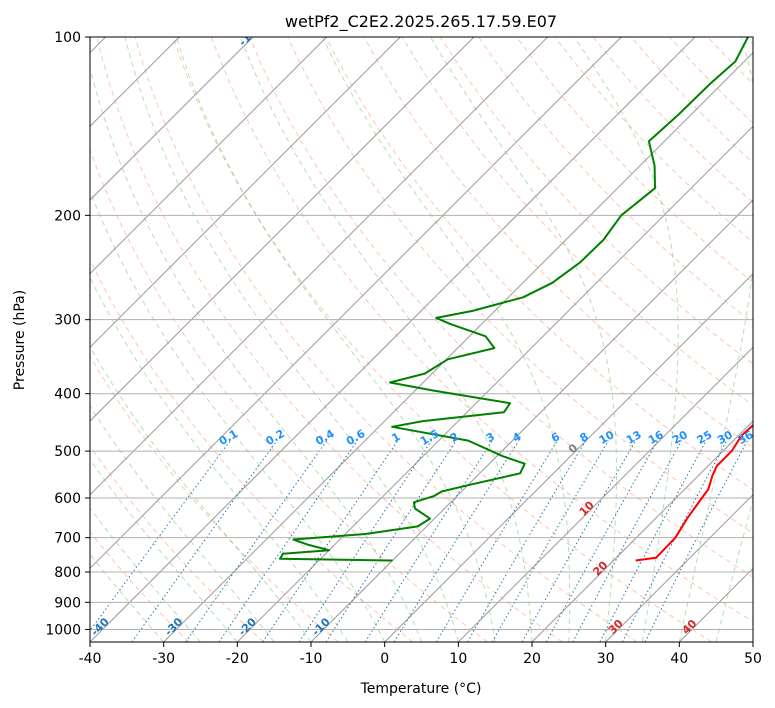  I want to click on x-tick-label: -10, so click(311, 659).